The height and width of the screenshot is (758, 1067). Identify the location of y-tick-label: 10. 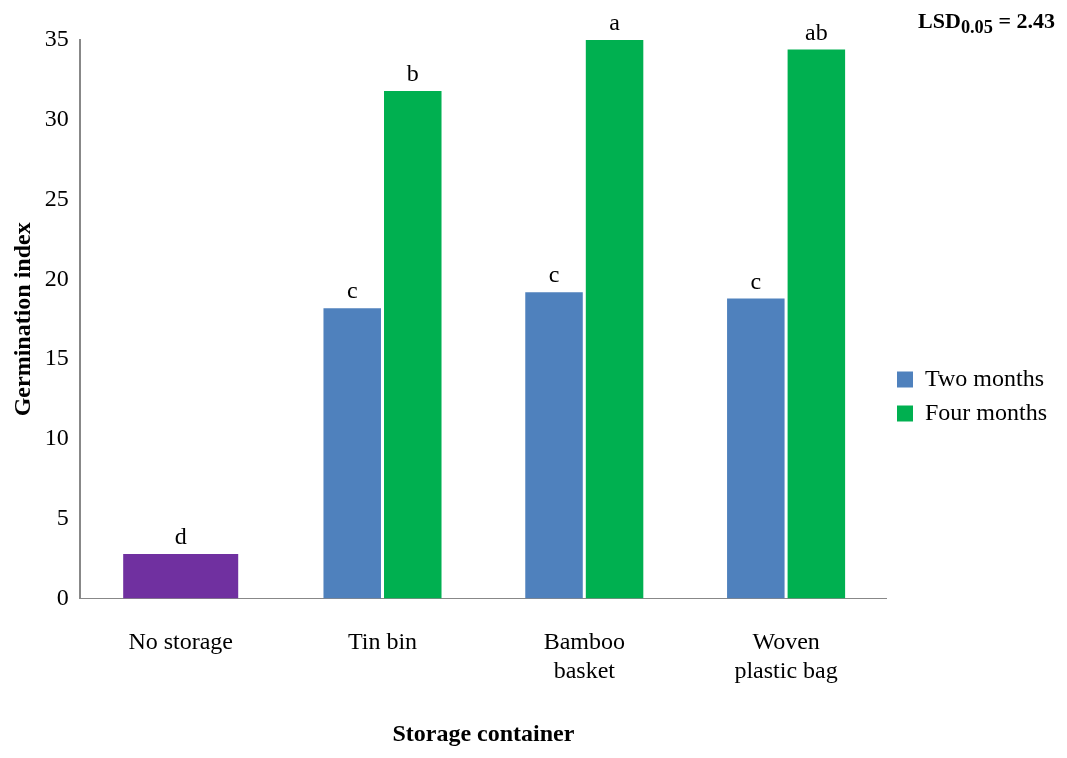
(56, 437).